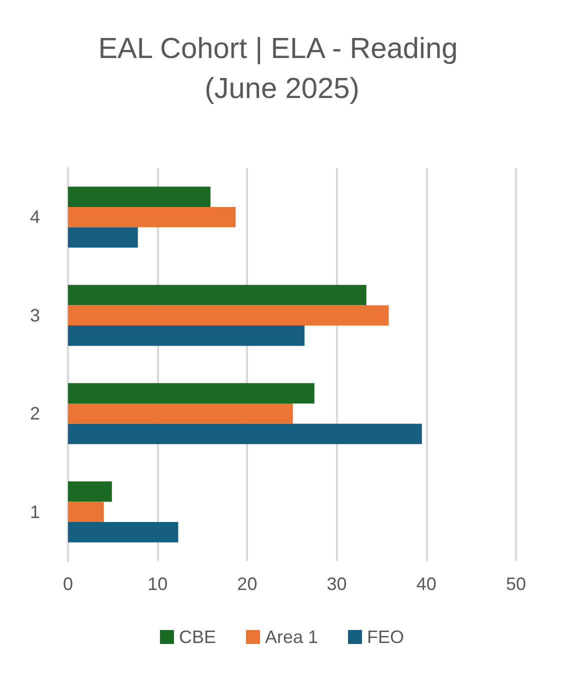 The height and width of the screenshot is (679, 564). Describe the element at coordinates (35, 512) in the screenshot. I see `y-tick-label: 1` at that location.